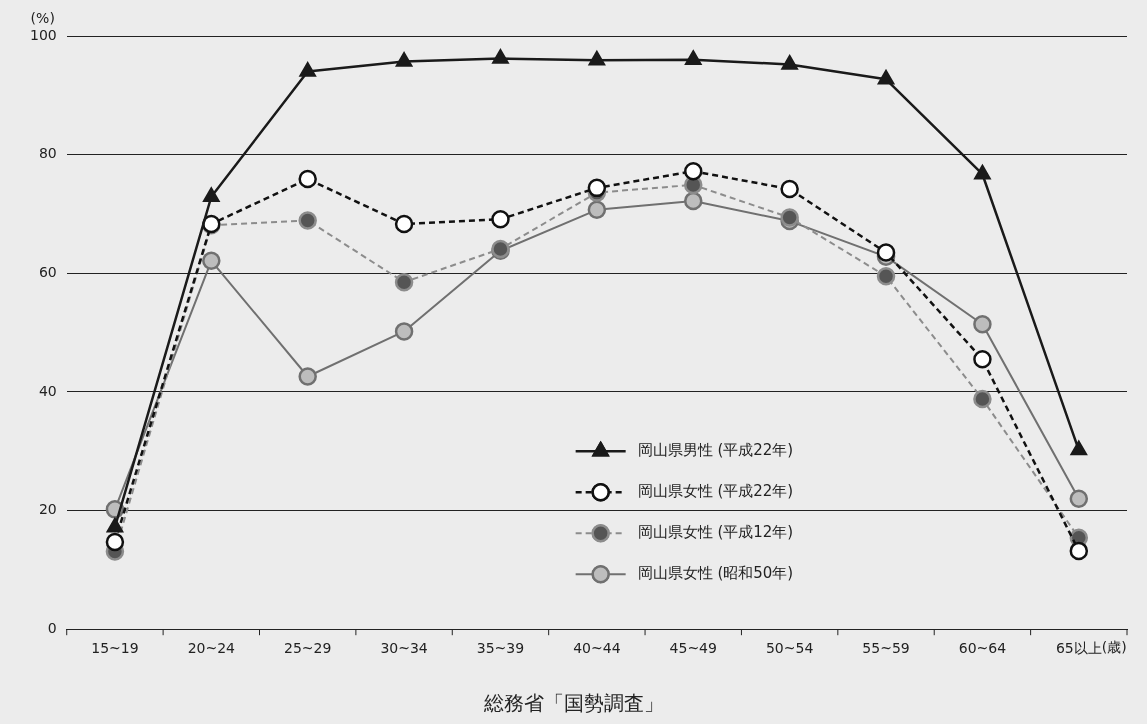  Describe the element at coordinates (47, 271) in the screenshot. I see `y-tick-label: 60` at that location.